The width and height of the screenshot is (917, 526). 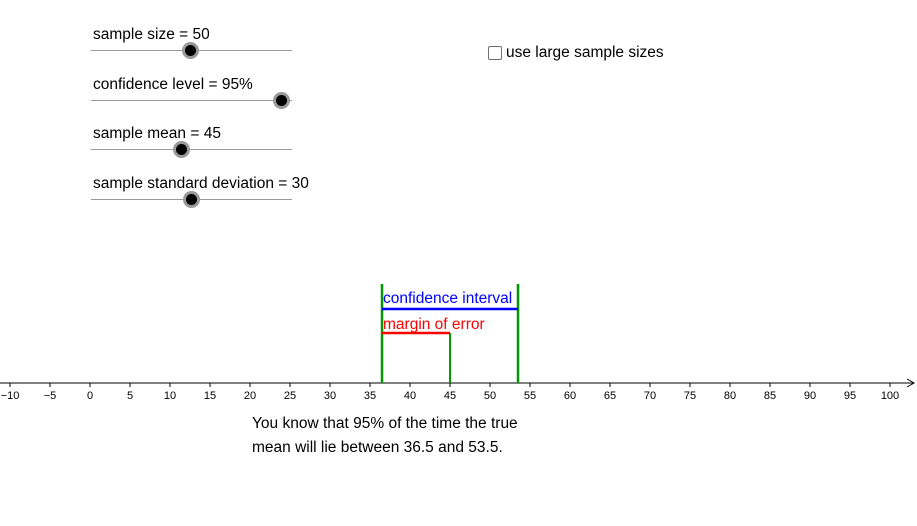 What do you see at coordinates (191, 145) in the screenshot?
I see `sample-mean-slider: sample mean = 45` at bounding box center [191, 145].